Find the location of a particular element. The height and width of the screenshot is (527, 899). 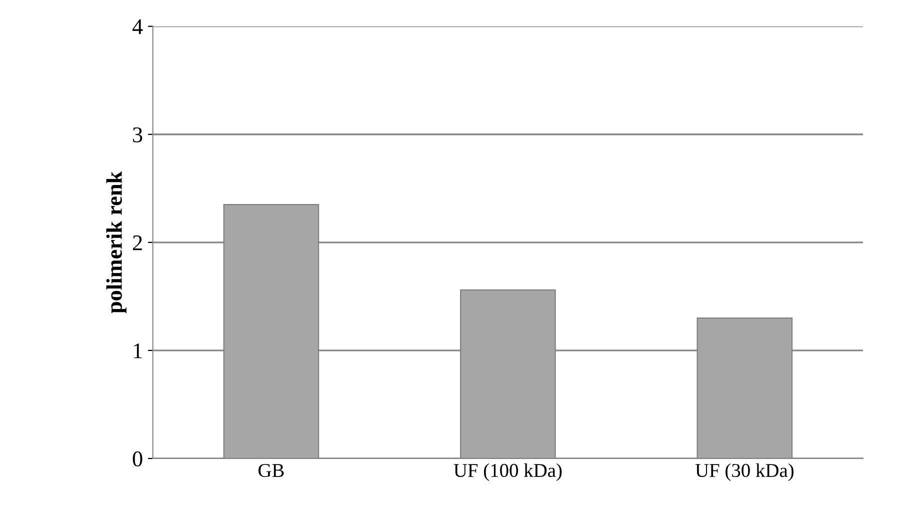

x-tick-label: GB is located at coordinates (271, 471).